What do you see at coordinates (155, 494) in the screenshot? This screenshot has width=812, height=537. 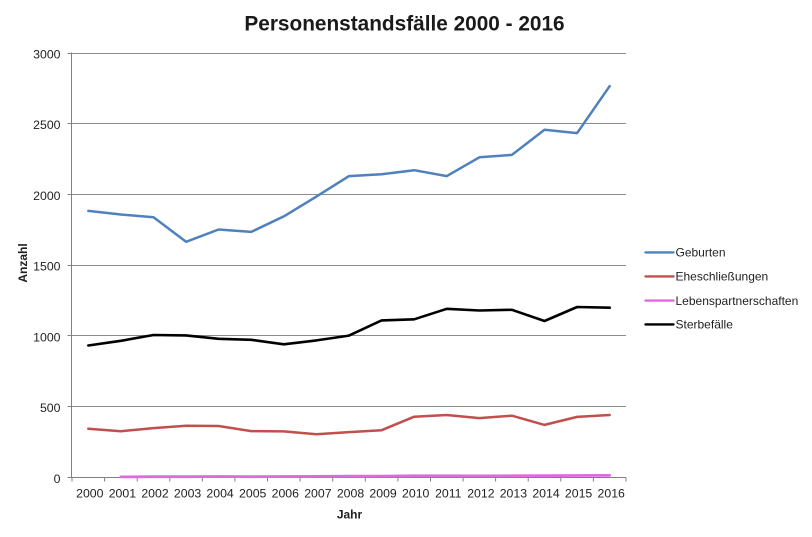 I see `svg-text: 2002` at bounding box center [155, 494].